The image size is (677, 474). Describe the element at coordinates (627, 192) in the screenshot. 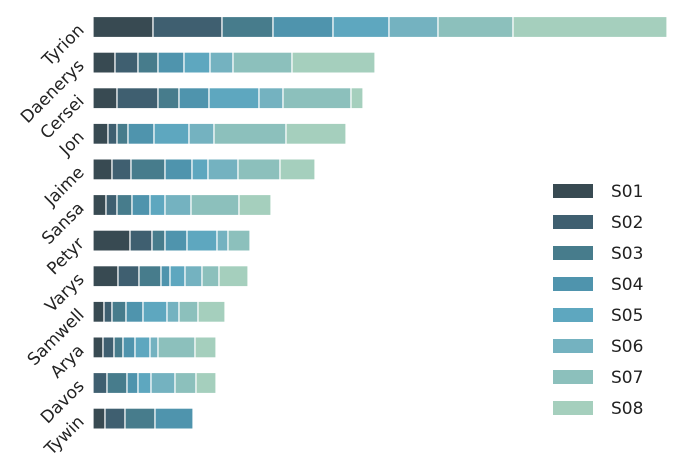

I see `legend-label: S01` at that location.